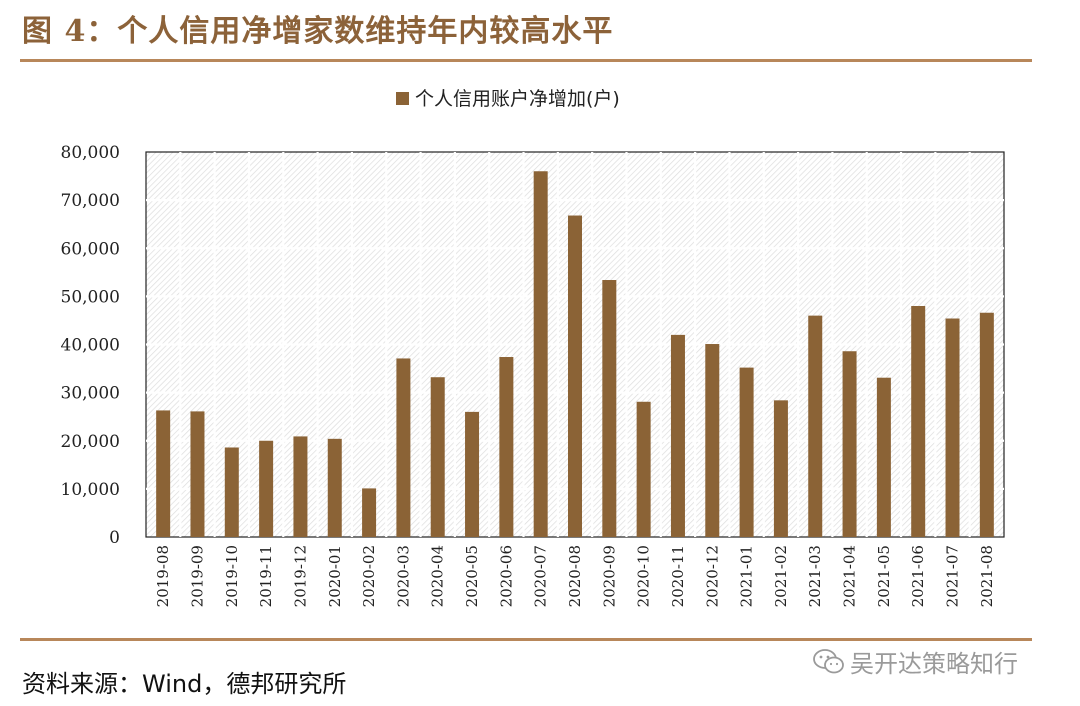 The height and width of the screenshot is (706, 1080). Describe the element at coordinates (506, 576) in the screenshot. I see `x-tick-label: 2020-06` at that location.